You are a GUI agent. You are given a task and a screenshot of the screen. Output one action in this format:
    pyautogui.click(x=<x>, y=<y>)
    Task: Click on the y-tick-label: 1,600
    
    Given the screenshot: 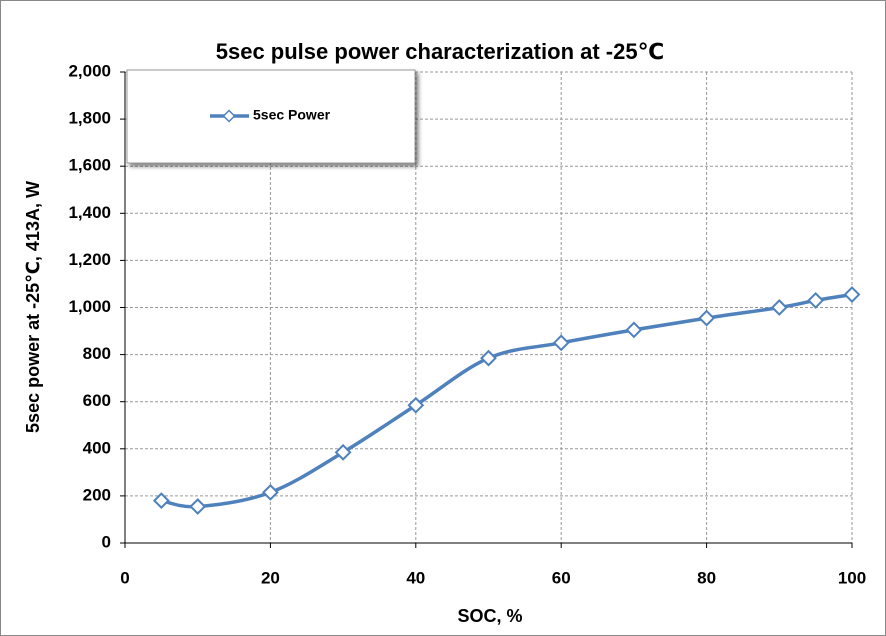 What is the action you would take?
    pyautogui.click(x=89, y=165)
    